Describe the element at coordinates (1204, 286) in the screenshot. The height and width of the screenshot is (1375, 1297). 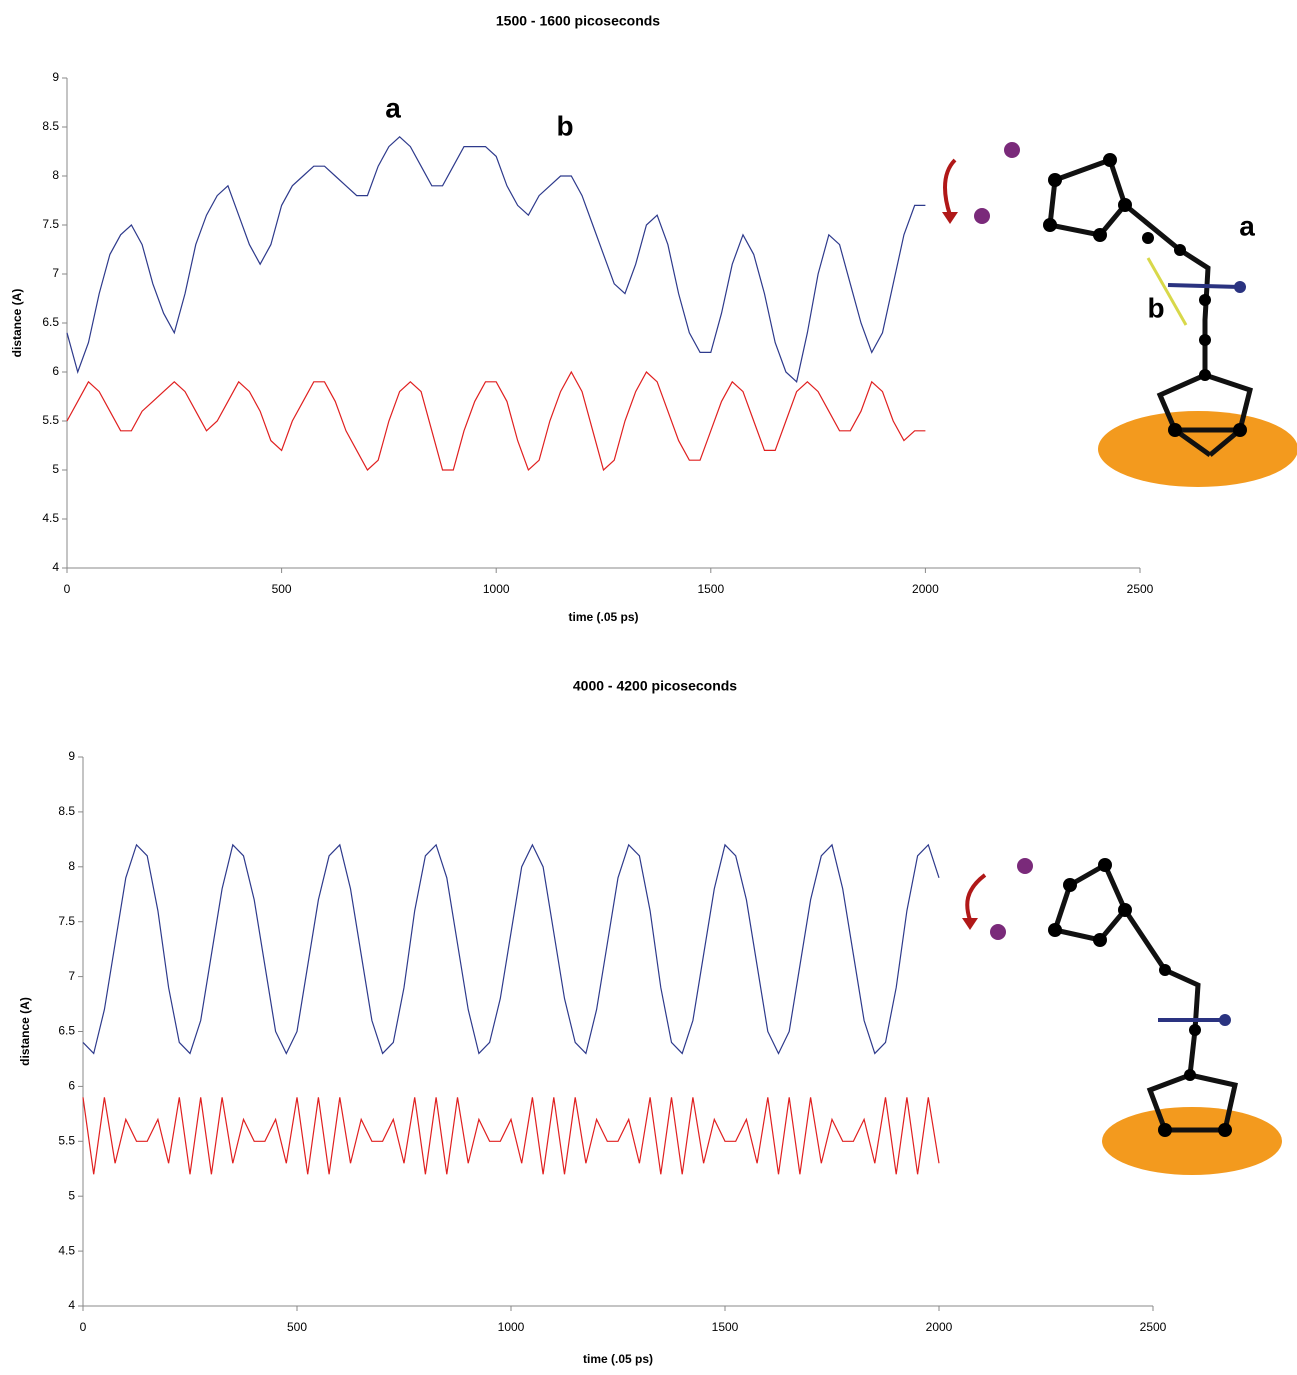
I see `axis-bar` at that location.